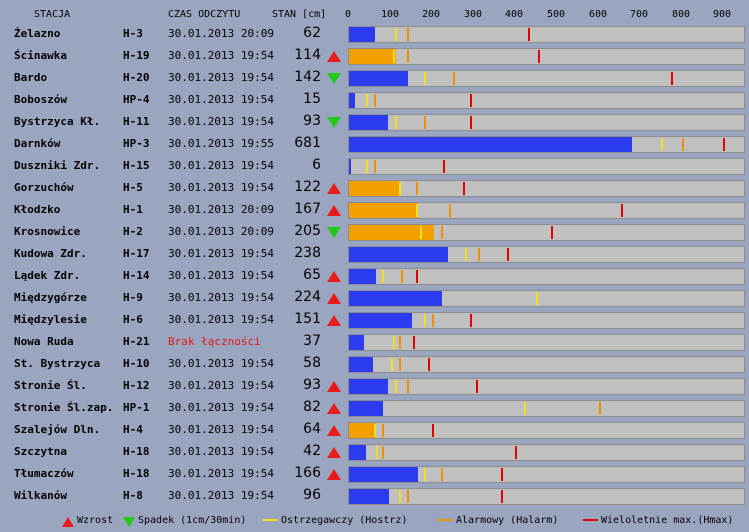 The image size is (749, 532). I want to click on legend-fall: Spadek (1cm/30min), so click(192, 520).